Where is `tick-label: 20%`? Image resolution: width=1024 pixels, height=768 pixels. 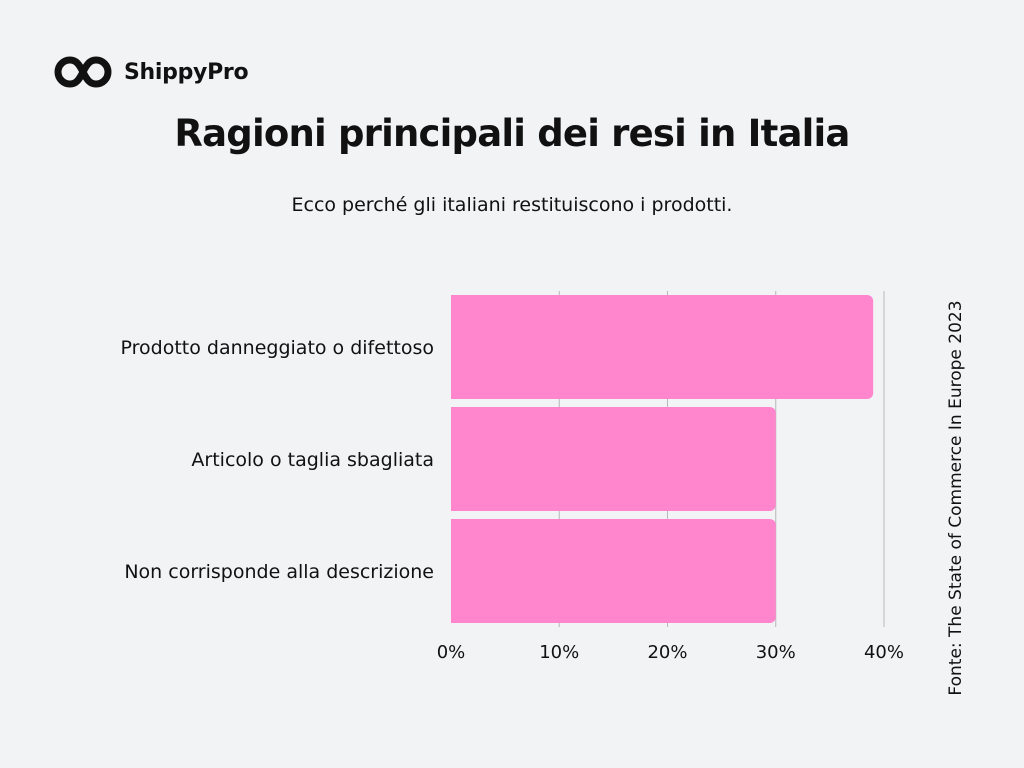 tick-label: 20% is located at coordinates (667, 652).